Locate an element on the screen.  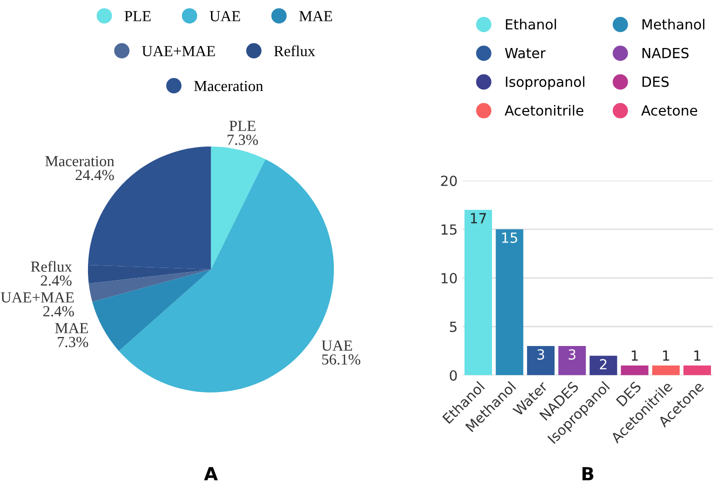
legend-label: Ethanol is located at coordinates (531, 24).